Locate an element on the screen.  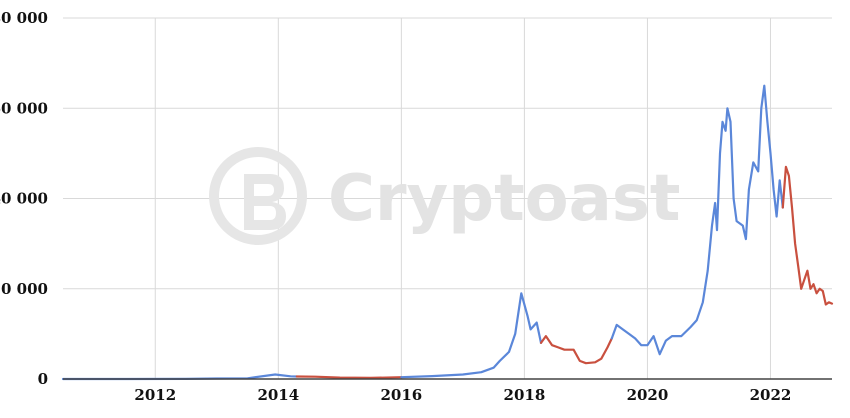
watermark: Cryptoast is located at coordinates (445, 196).